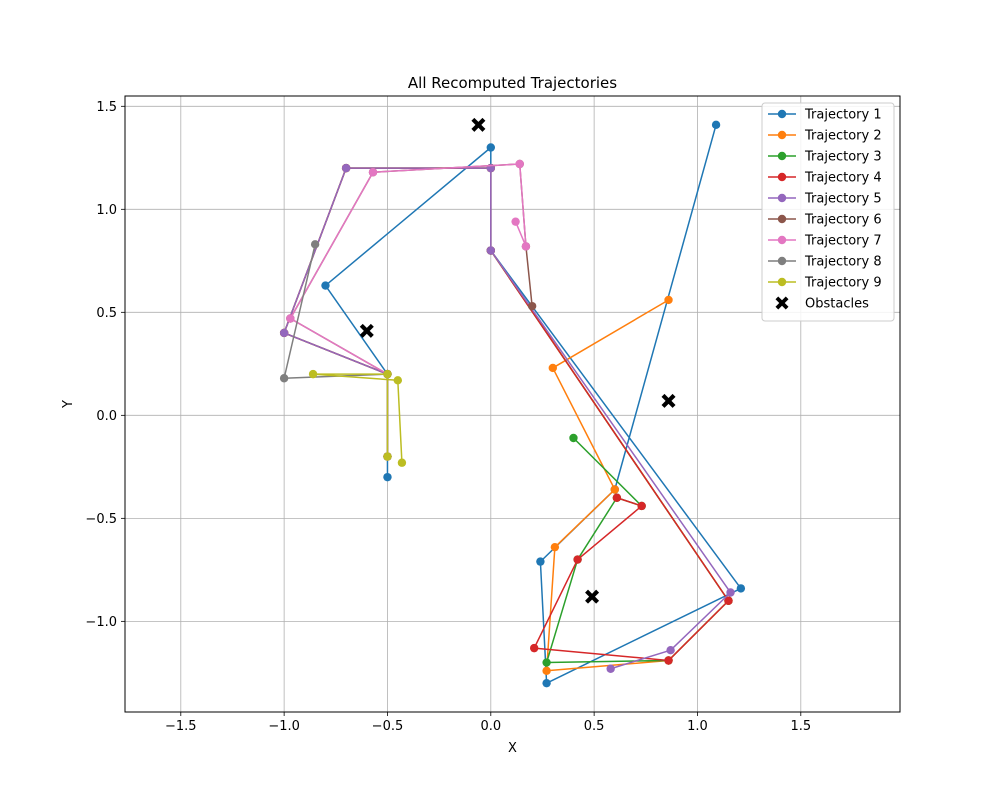  What do you see at coordinates (843, 157) in the screenshot?
I see `legend-label: Trajectory 3` at bounding box center [843, 157].